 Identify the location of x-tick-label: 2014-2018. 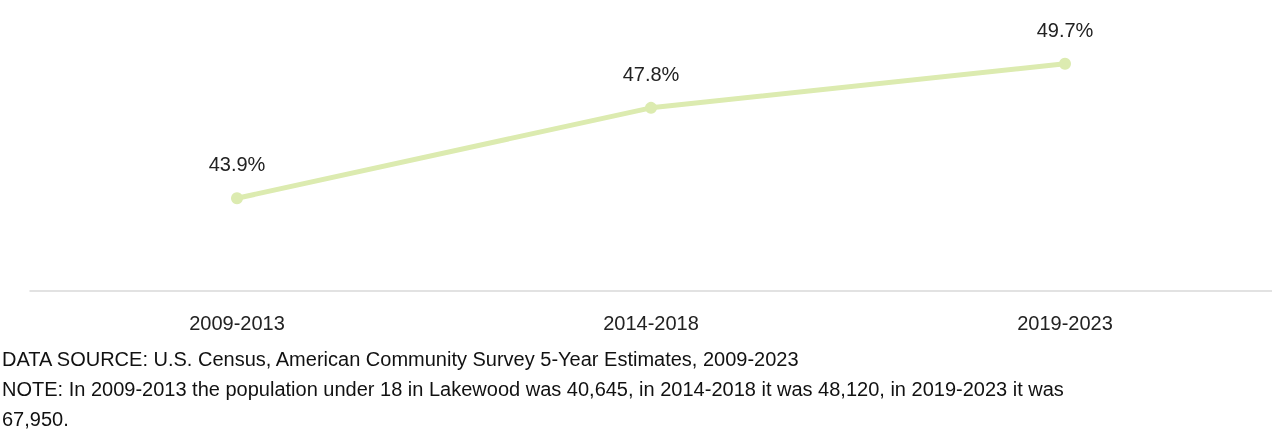
(651, 323).